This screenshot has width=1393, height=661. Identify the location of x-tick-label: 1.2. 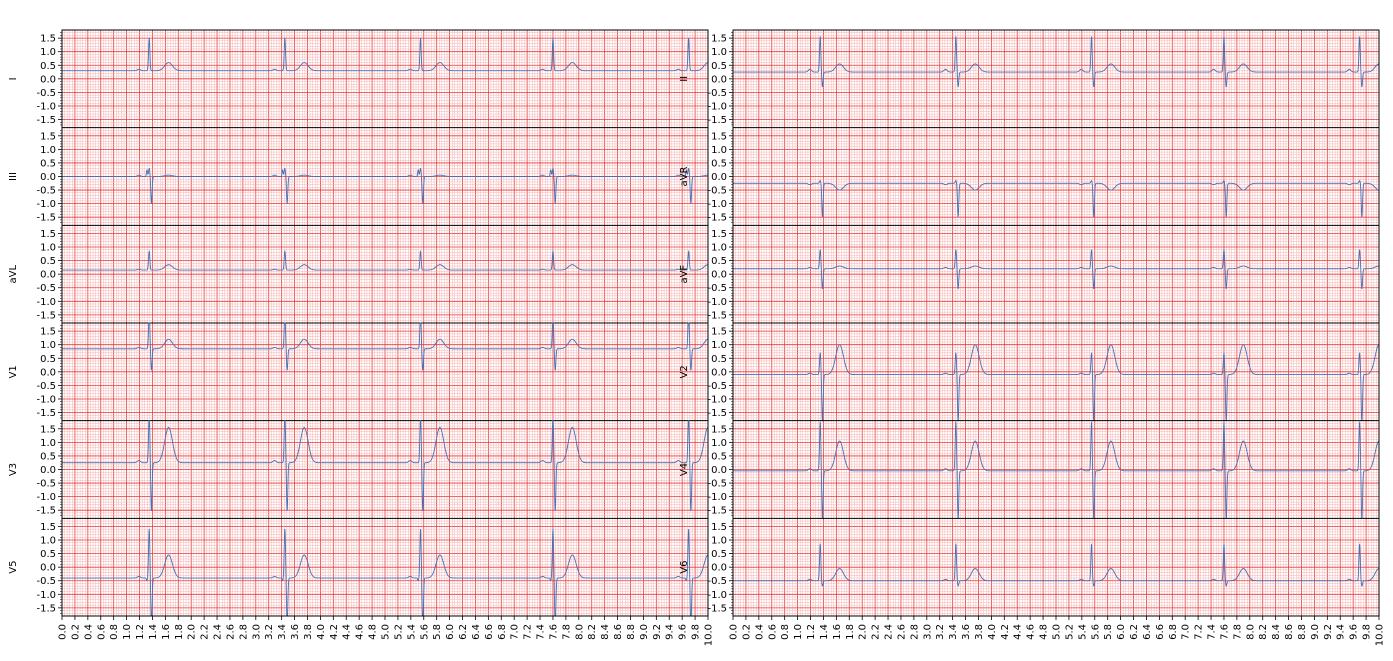
(811, 632).